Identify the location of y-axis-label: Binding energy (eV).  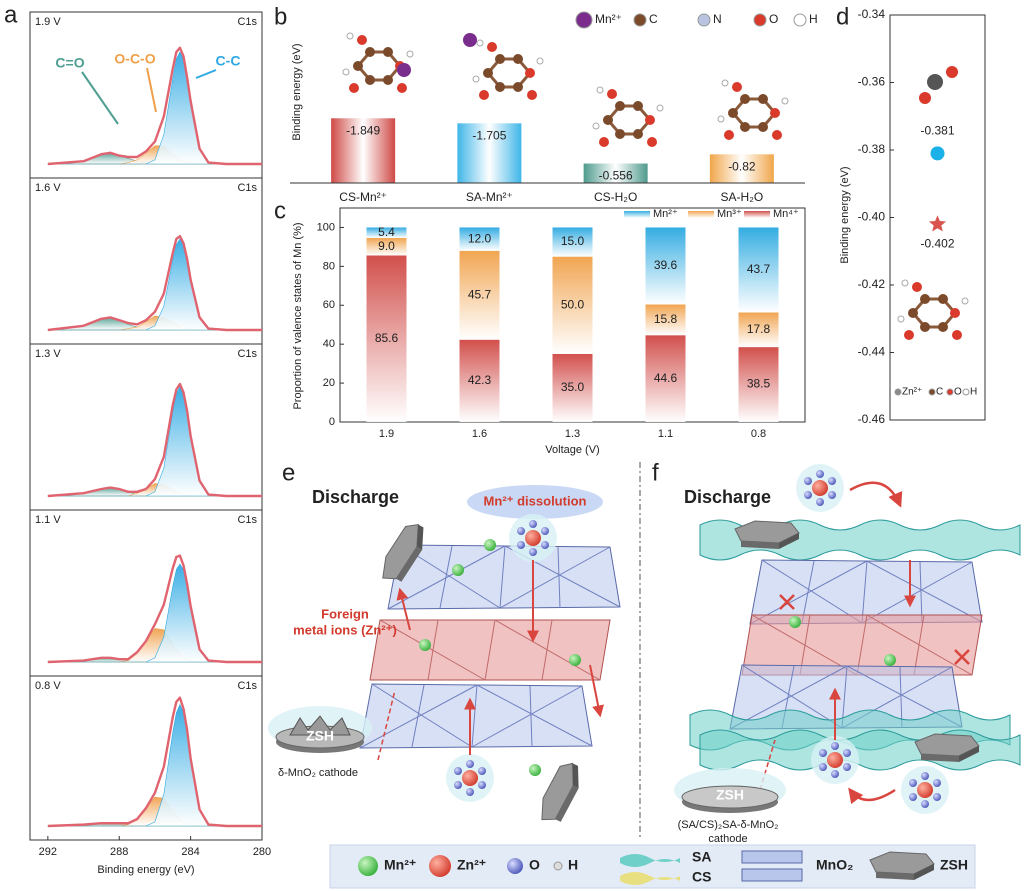
(297, 91).